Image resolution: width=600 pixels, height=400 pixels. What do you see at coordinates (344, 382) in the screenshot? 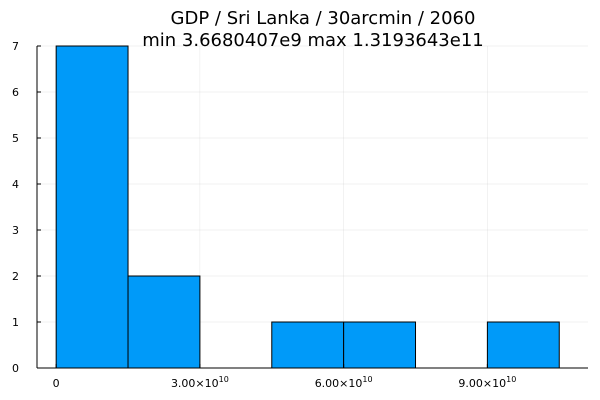
I see `x-tick-label: 6.00×10¹⁰` at bounding box center [344, 382].